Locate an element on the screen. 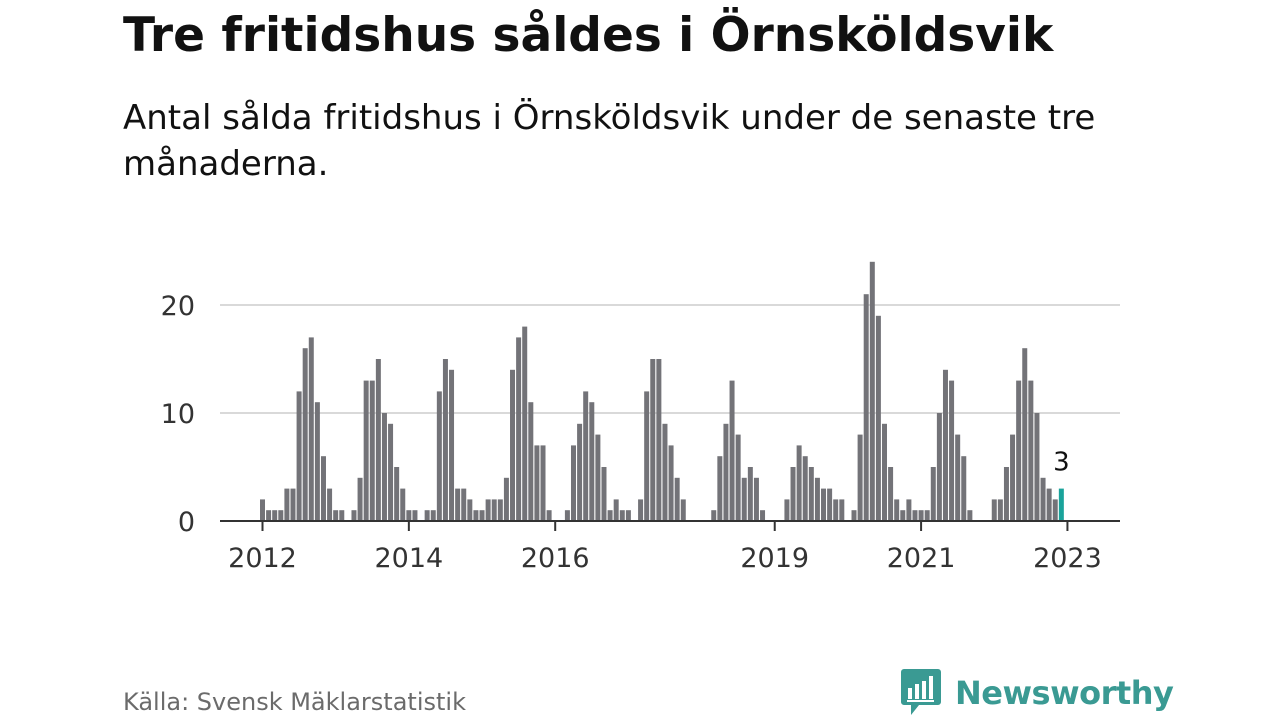 The width and height of the screenshot is (1280, 720). x-tick-label: 2023 is located at coordinates (1067, 558).